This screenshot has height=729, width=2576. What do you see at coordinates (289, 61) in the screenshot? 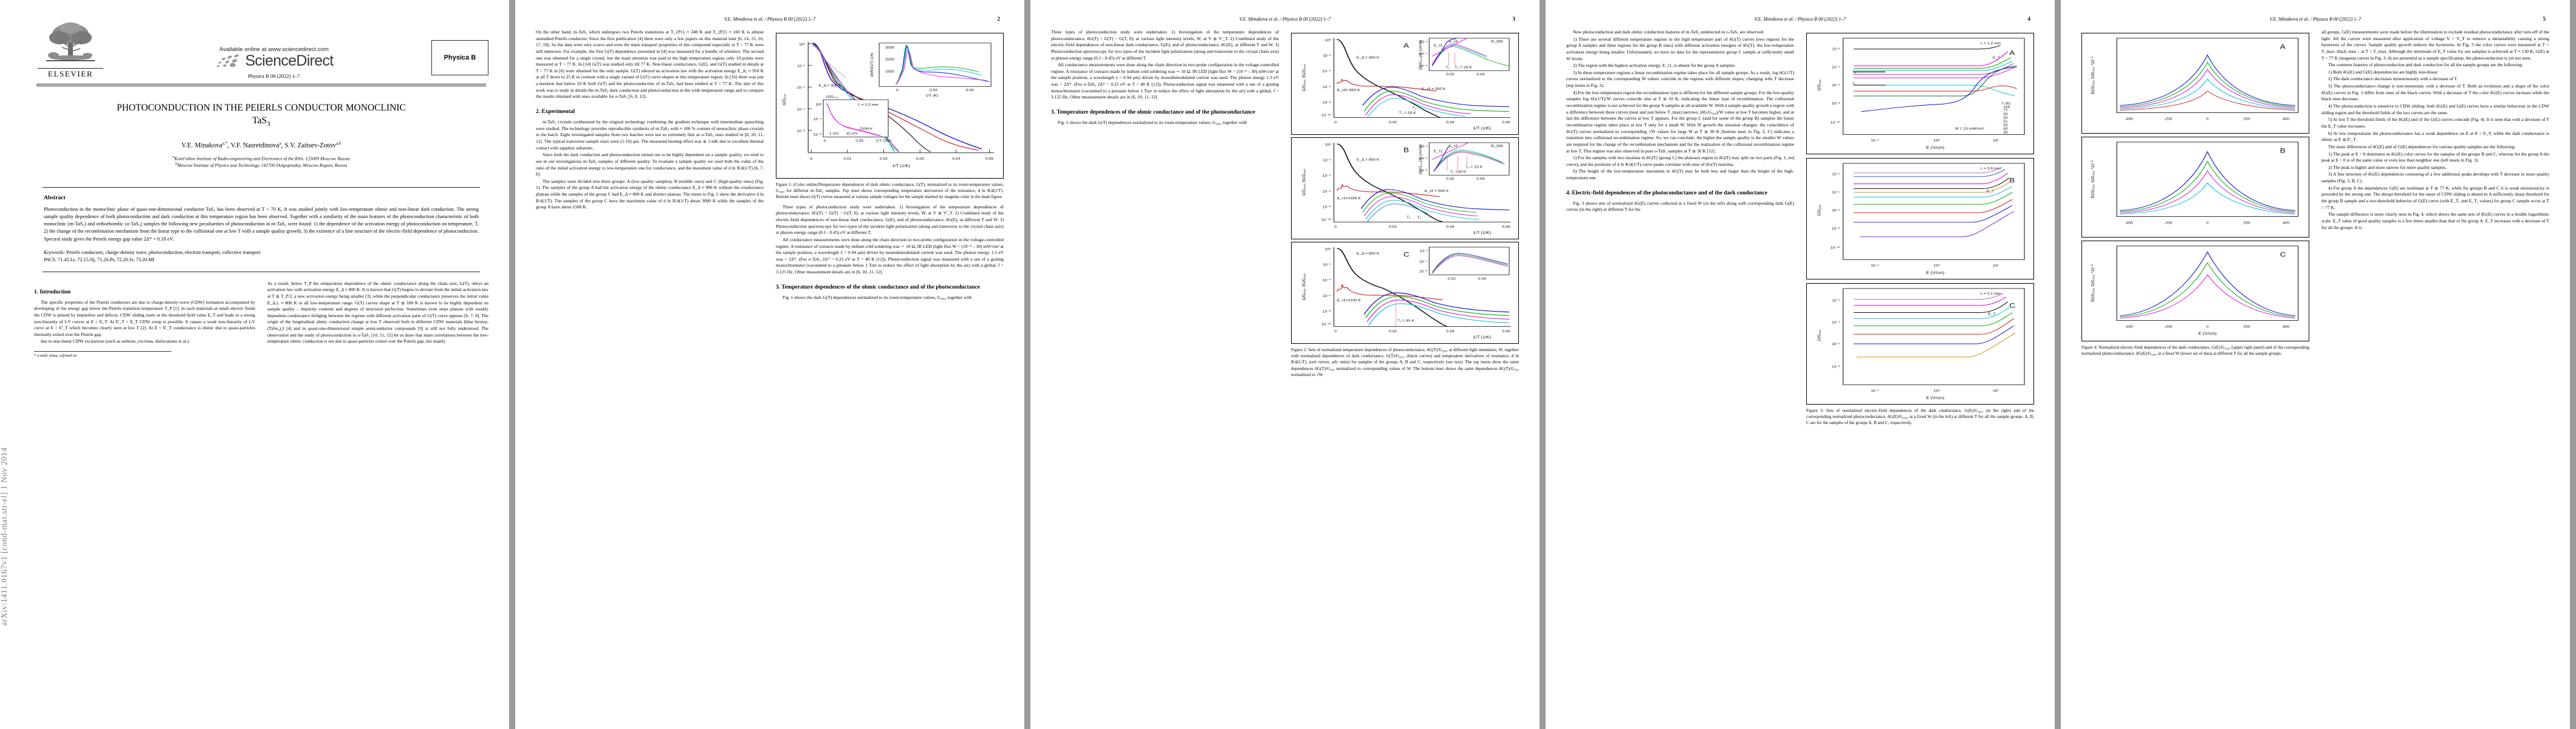
I see `sciencedirect-wordmark: ScienceDirect` at bounding box center [289, 61].